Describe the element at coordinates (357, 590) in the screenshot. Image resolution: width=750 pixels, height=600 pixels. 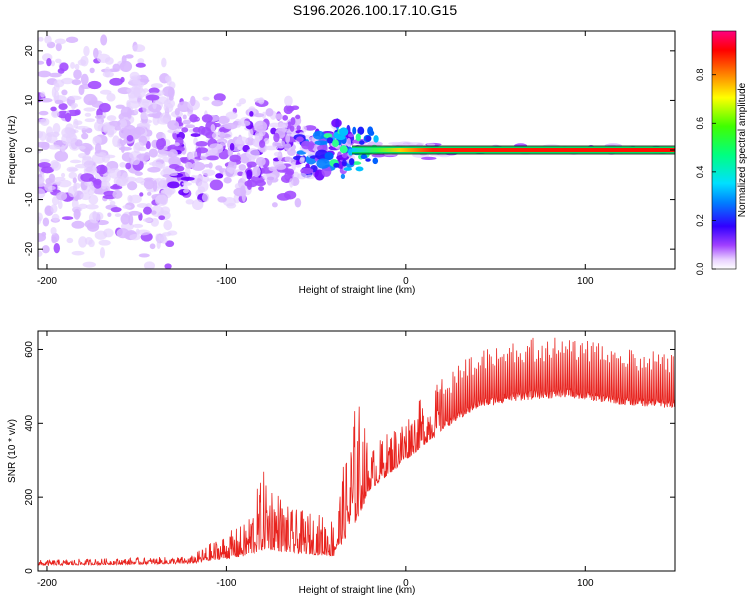
I see `snr-xlabel: Height of straight line (km)` at that location.